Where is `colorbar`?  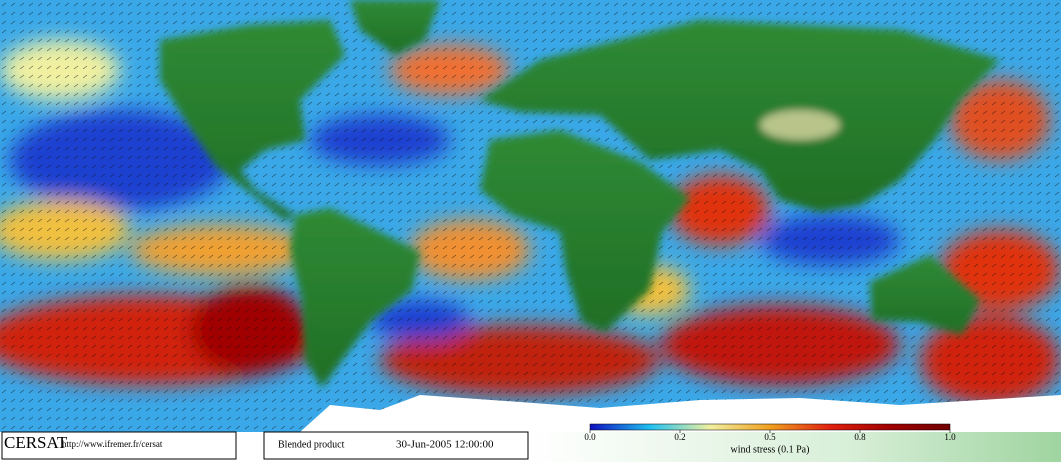 colorbar is located at coordinates (770, 427).